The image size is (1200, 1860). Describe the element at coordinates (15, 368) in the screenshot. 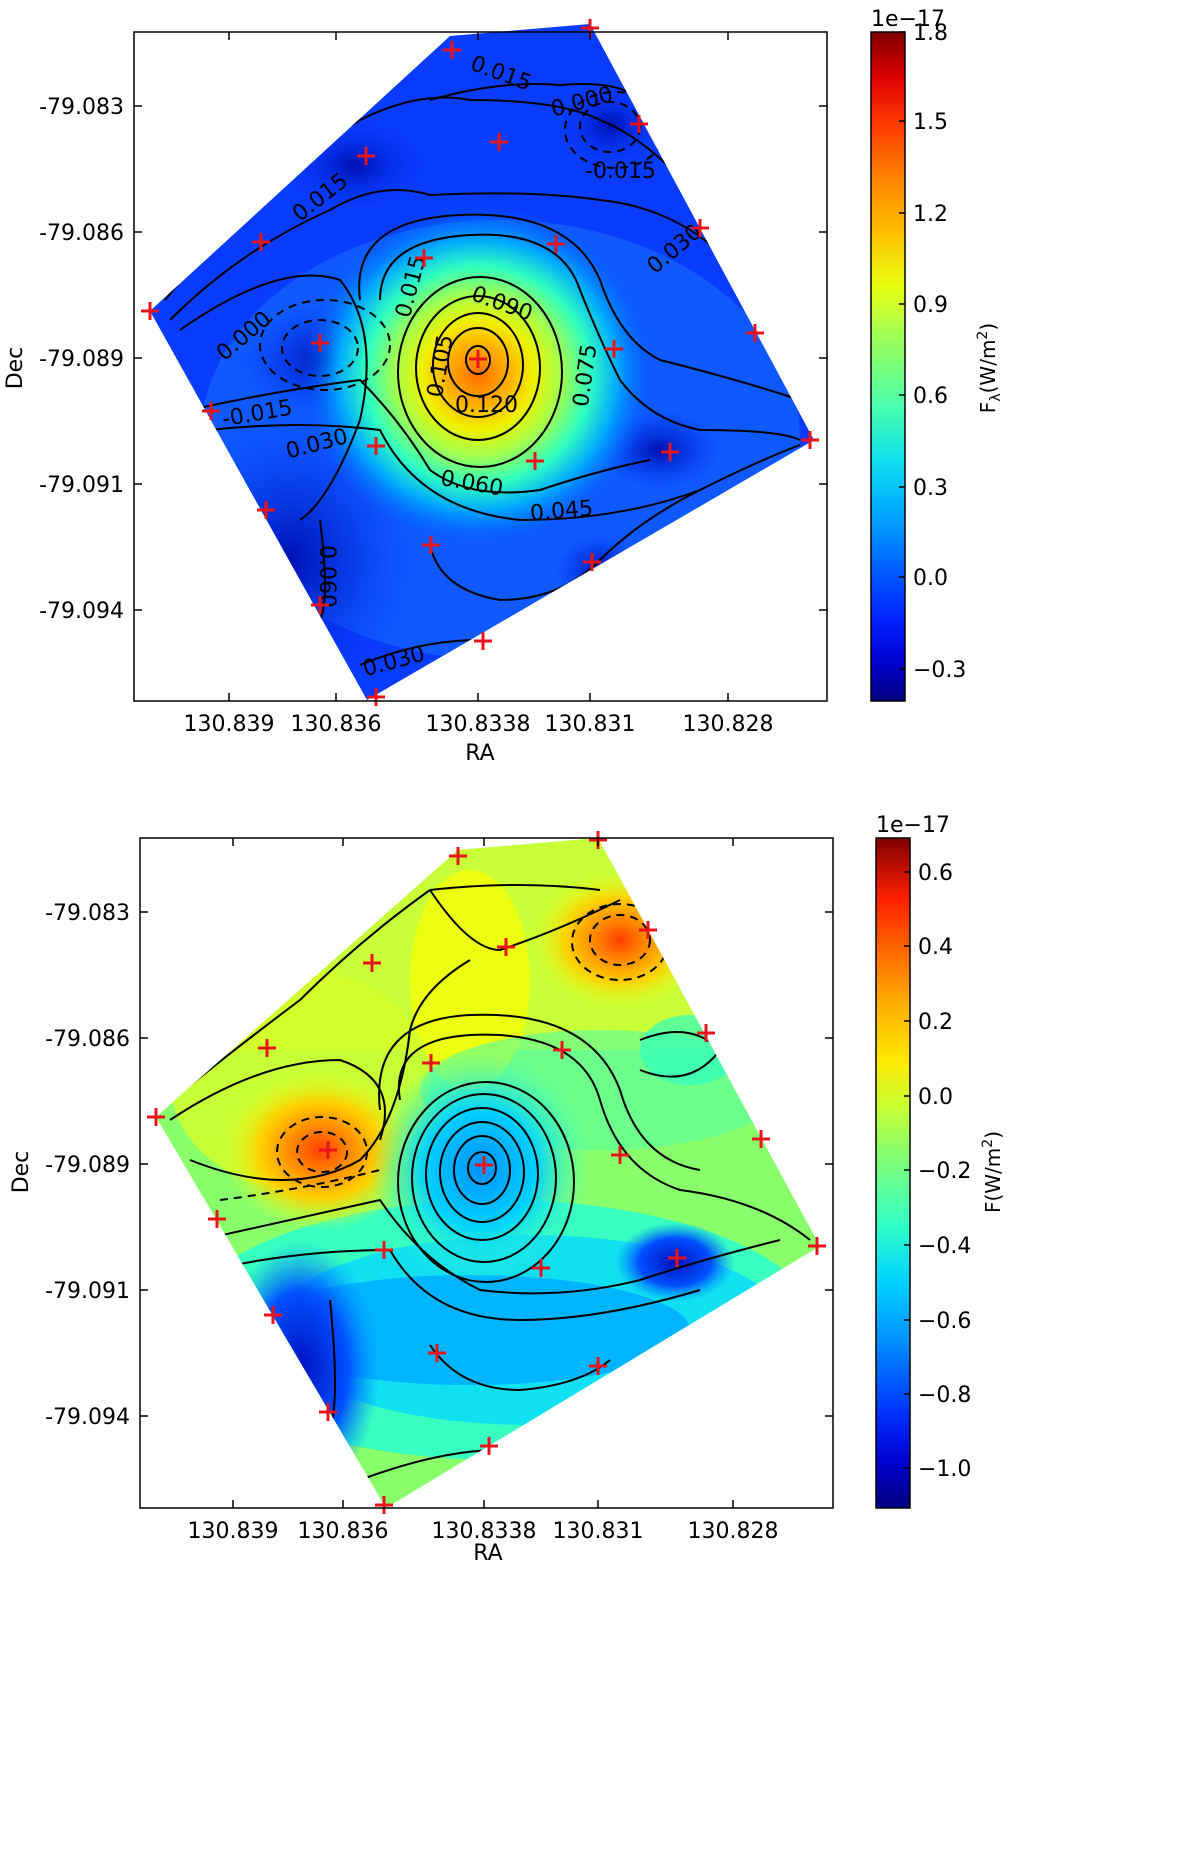

I see `panel-1-y-label: Dec` at that location.